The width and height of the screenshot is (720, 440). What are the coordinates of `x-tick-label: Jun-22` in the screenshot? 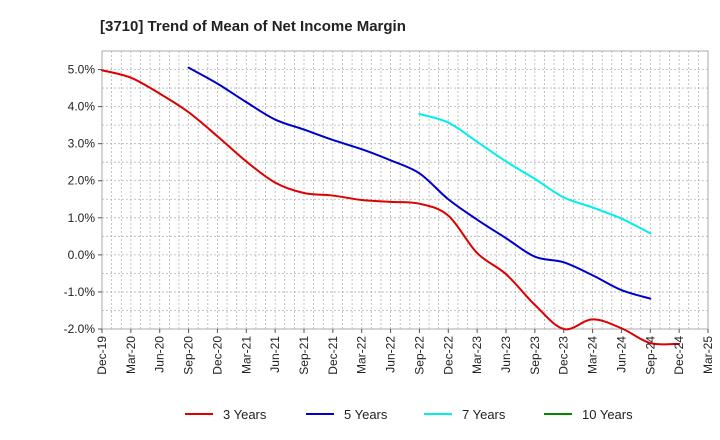 It's located at (391, 354).